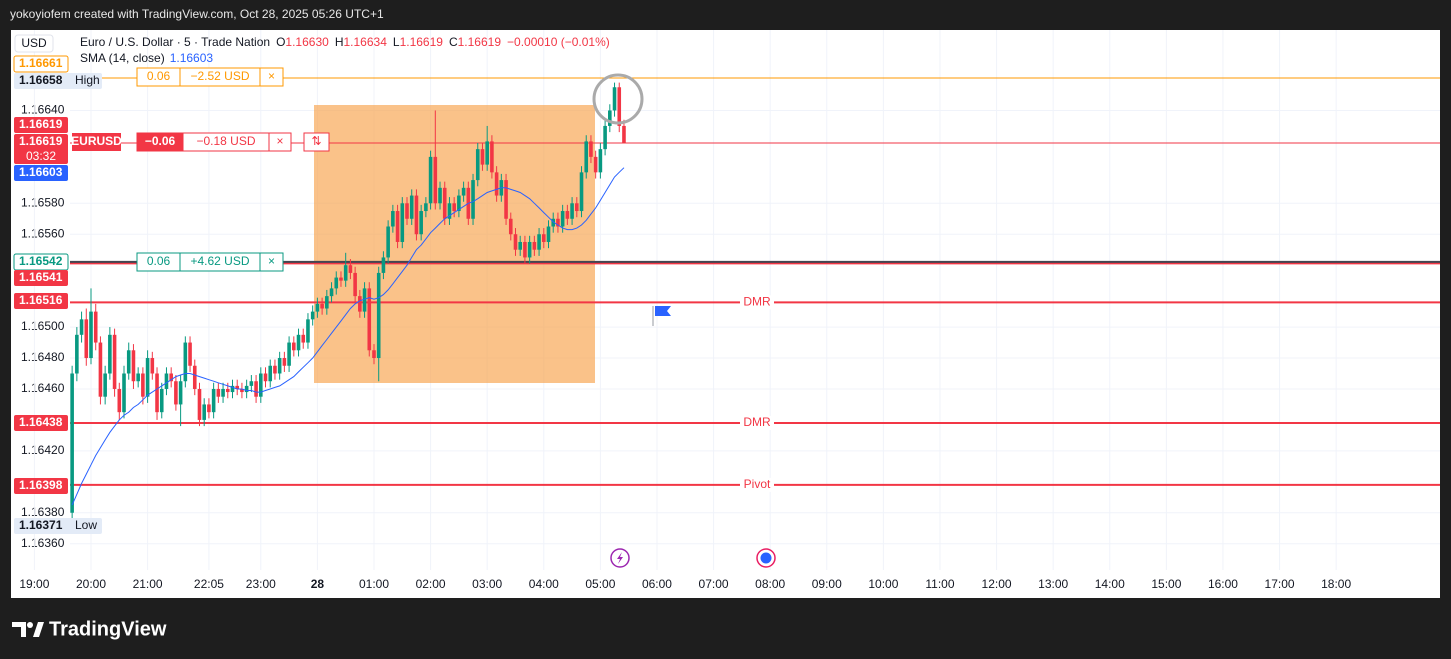  Describe the element at coordinates (827, 584) in the screenshot. I see `x-tick-label: 09:00` at that location.